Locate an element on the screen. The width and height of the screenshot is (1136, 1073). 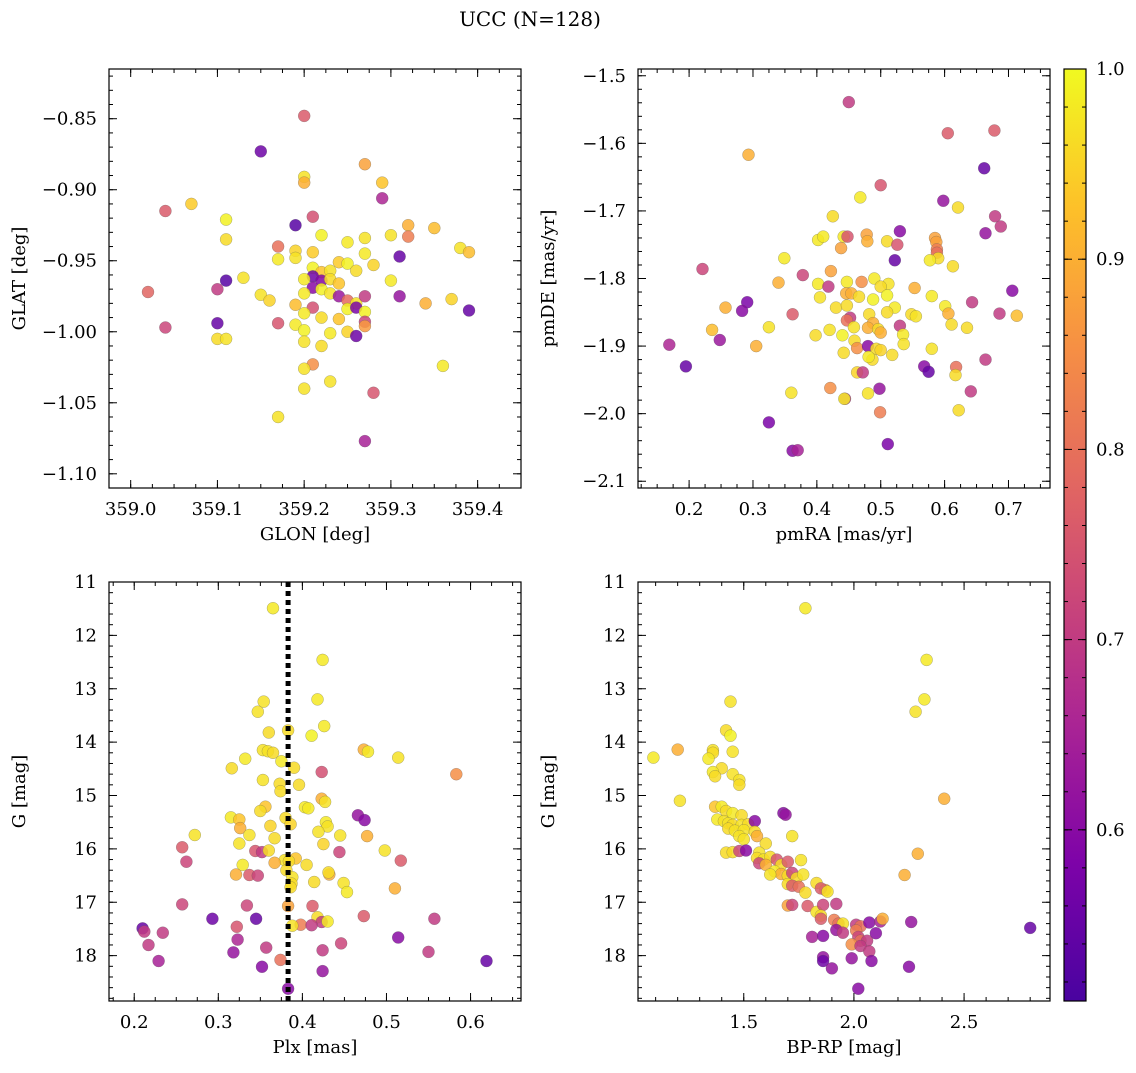
y-tick-label: −1.10 is located at coordinates (69, 474).